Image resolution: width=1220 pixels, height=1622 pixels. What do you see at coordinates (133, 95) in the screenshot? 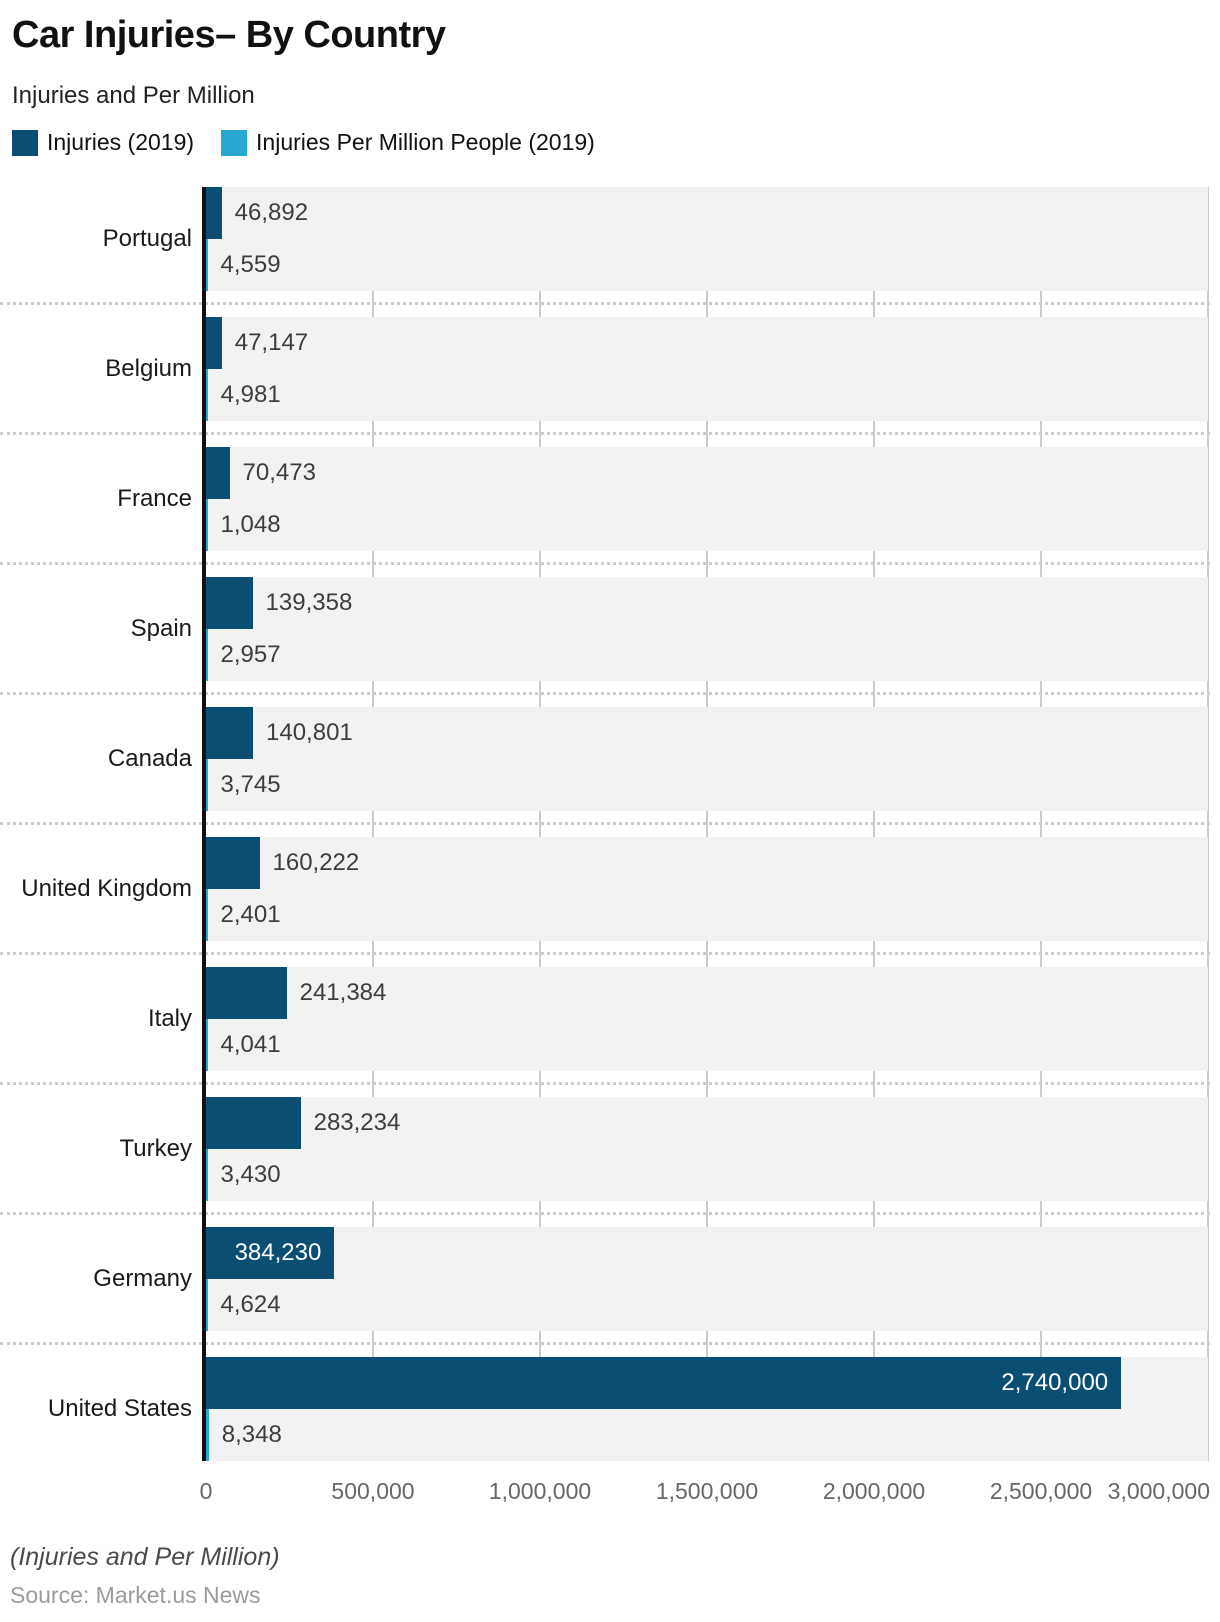
I see `chart-subtitle: Injuries and Per Million` at bounding box center [133, 95].